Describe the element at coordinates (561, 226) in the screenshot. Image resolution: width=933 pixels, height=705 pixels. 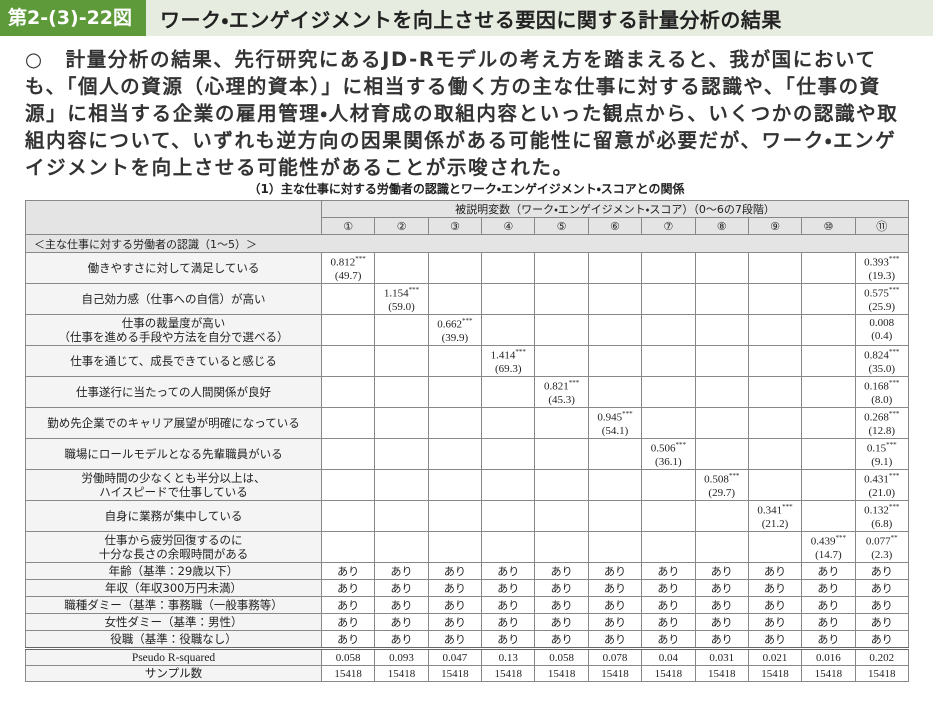
I see `column-number: ⑤` at that location.